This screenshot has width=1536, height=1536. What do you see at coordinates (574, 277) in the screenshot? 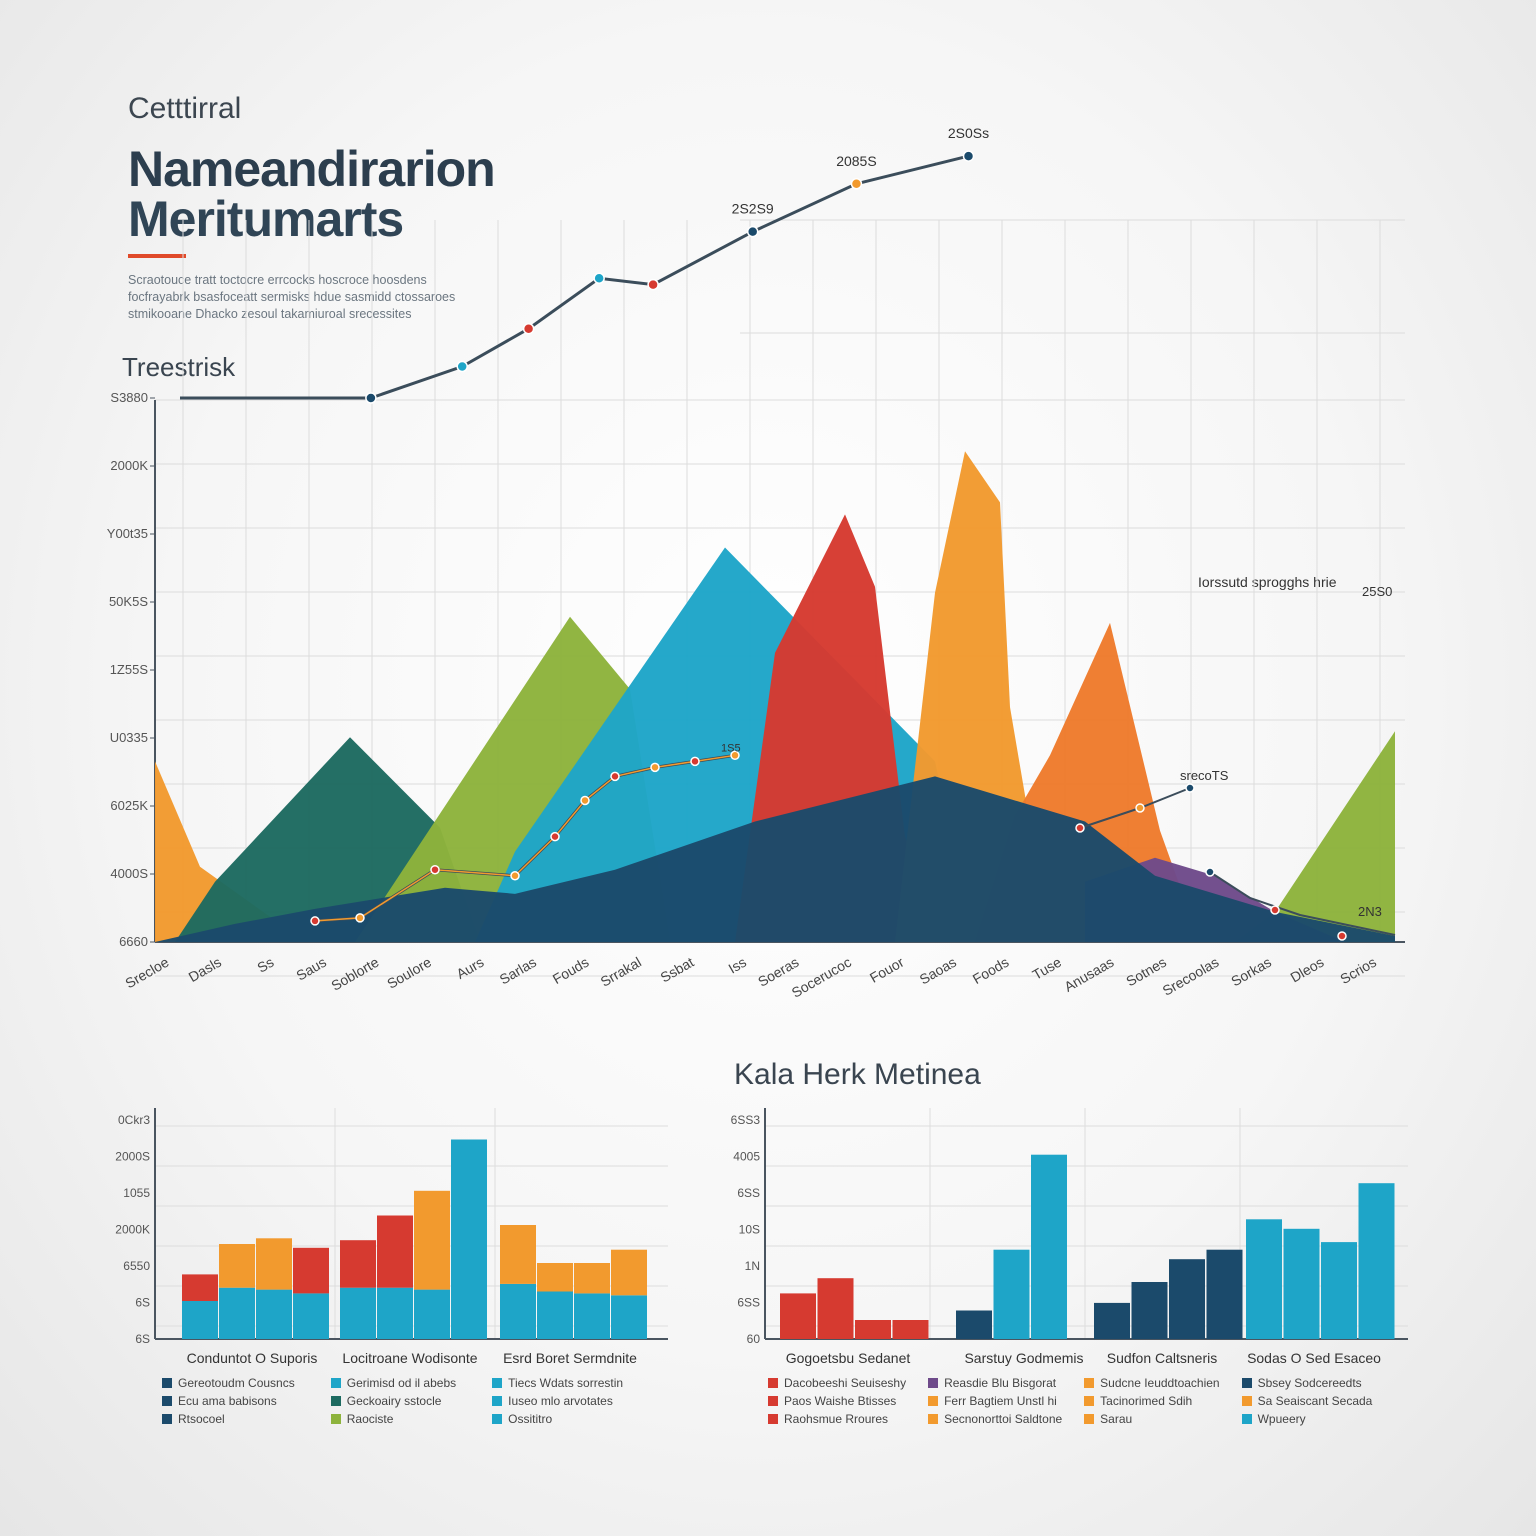
I see `top-trend-line` at bounding box center [574, 277].